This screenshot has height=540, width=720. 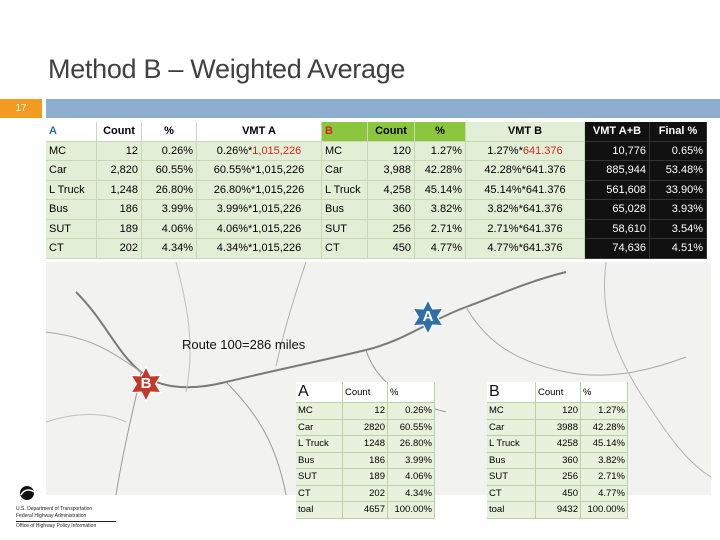 What do you see at coordinates (71, 229) in the screenshot?
I see `row-a-label: SUT` at bounding box center [71, 229].